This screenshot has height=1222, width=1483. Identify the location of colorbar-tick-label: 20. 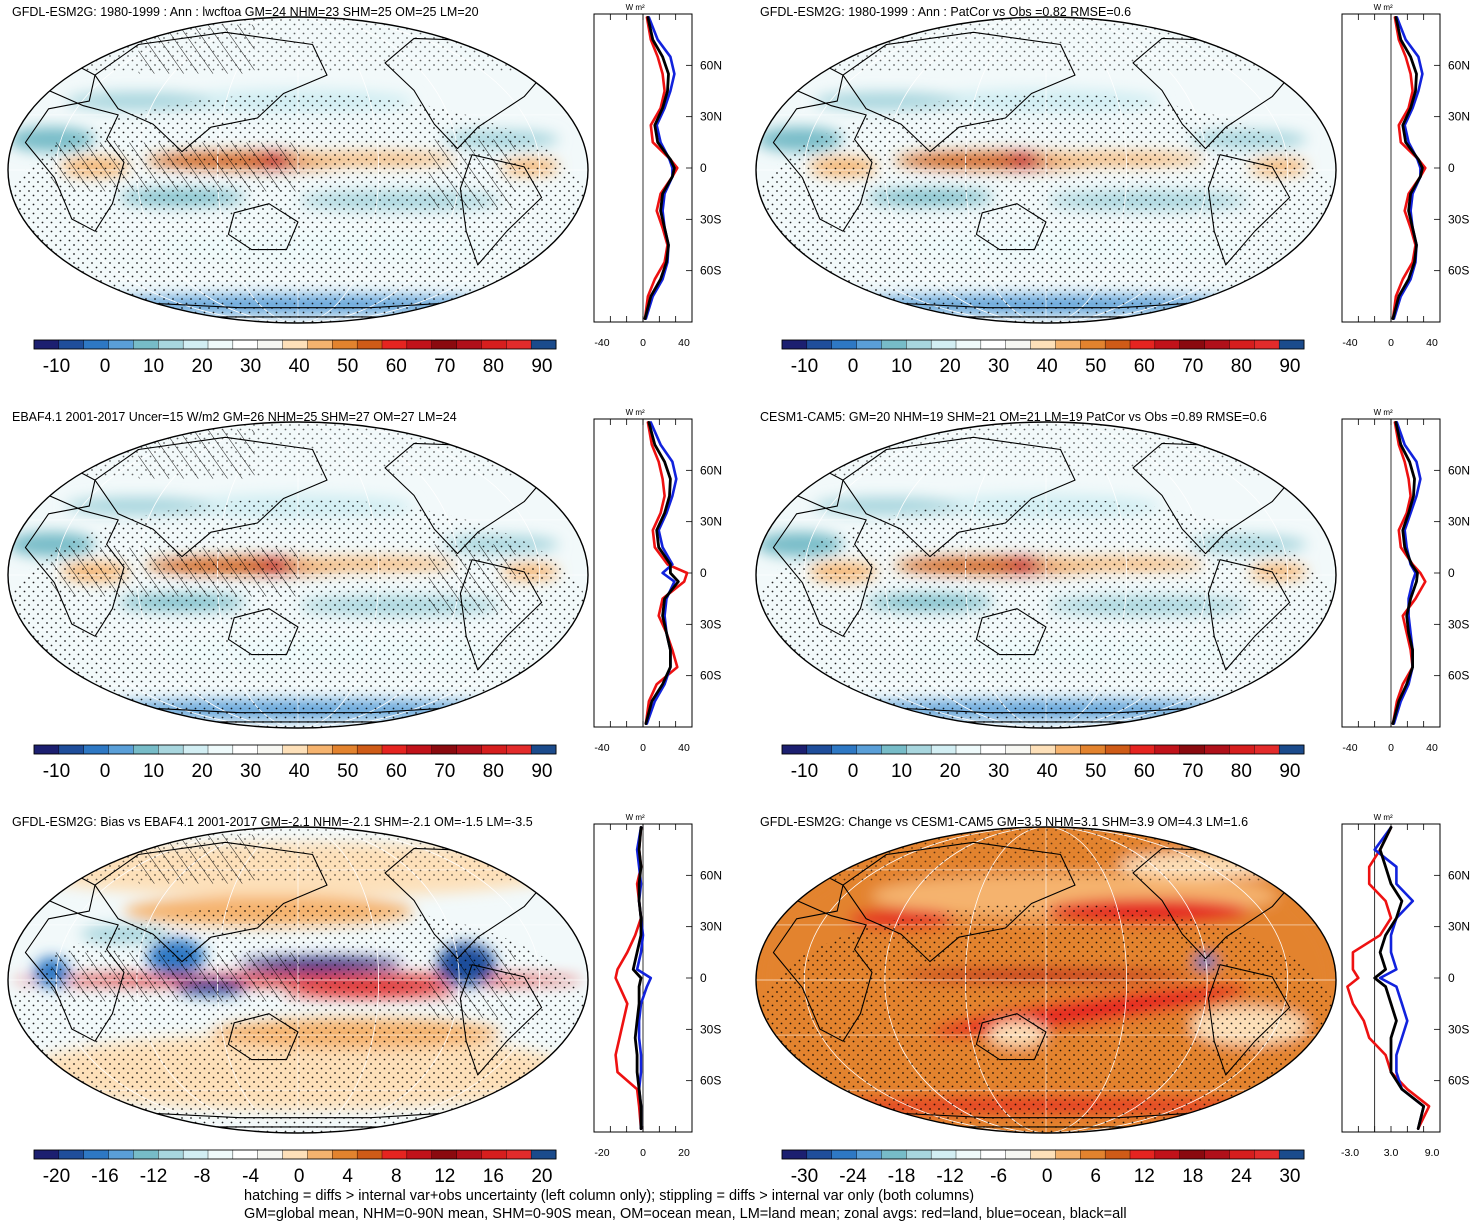
(202, 771).